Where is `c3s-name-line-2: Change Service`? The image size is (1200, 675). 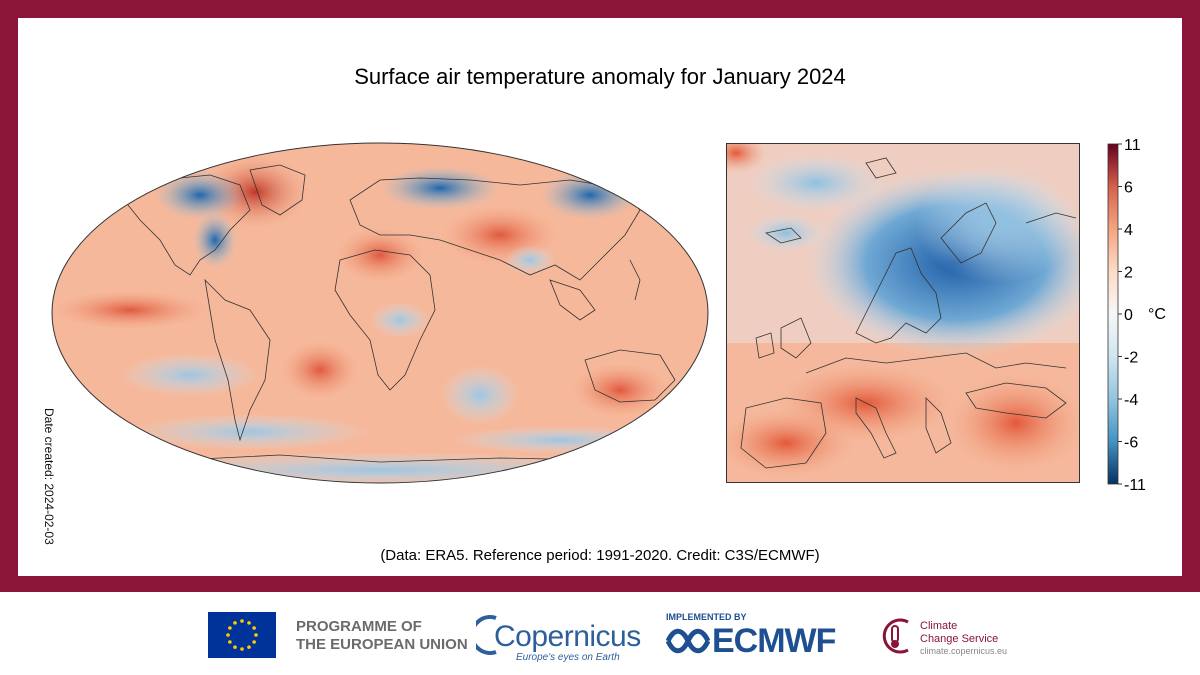
c3s-name-line-2: Change Service is located at coordinates (959, 639).